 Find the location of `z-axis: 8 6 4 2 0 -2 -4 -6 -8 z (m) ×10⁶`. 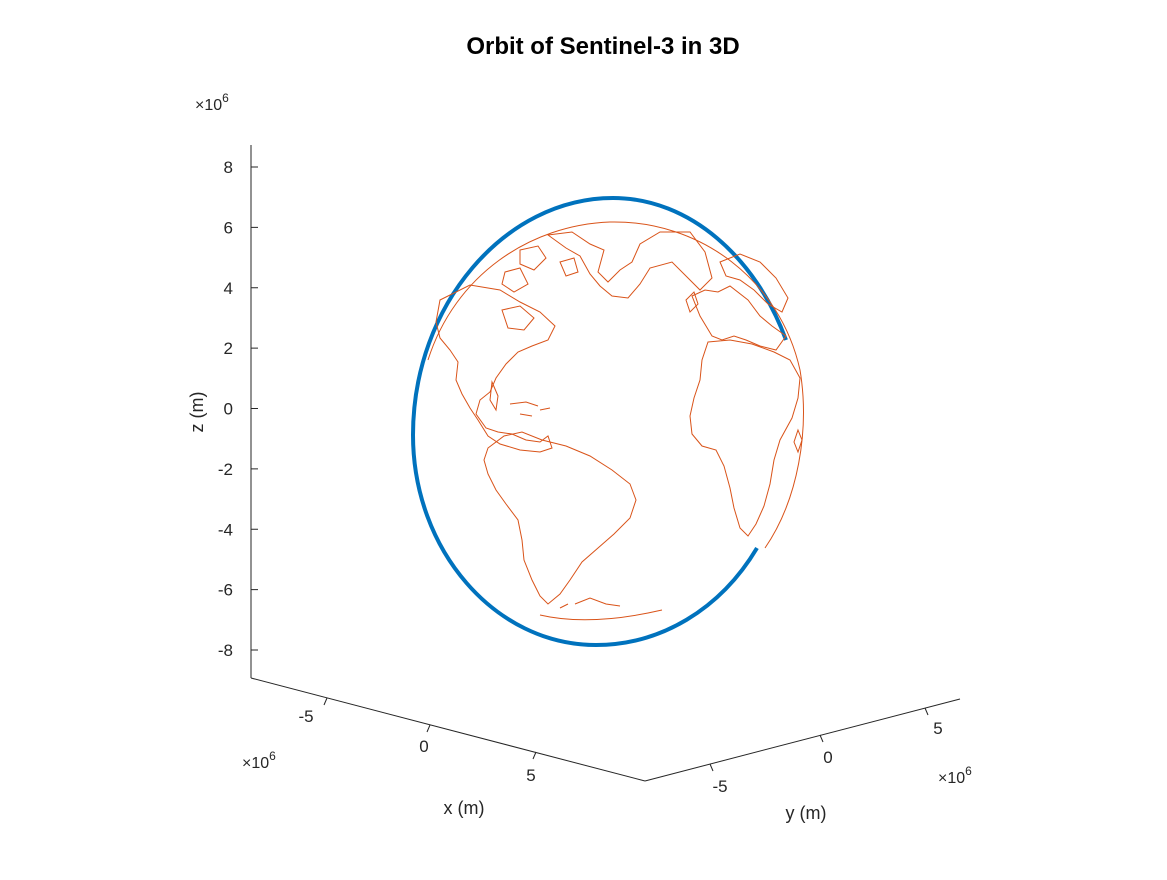

z-axis: 8 6 4 2 0 -2 -4 -6 -8 z (m) ×10⁶ is located at coordinates (222, 384).